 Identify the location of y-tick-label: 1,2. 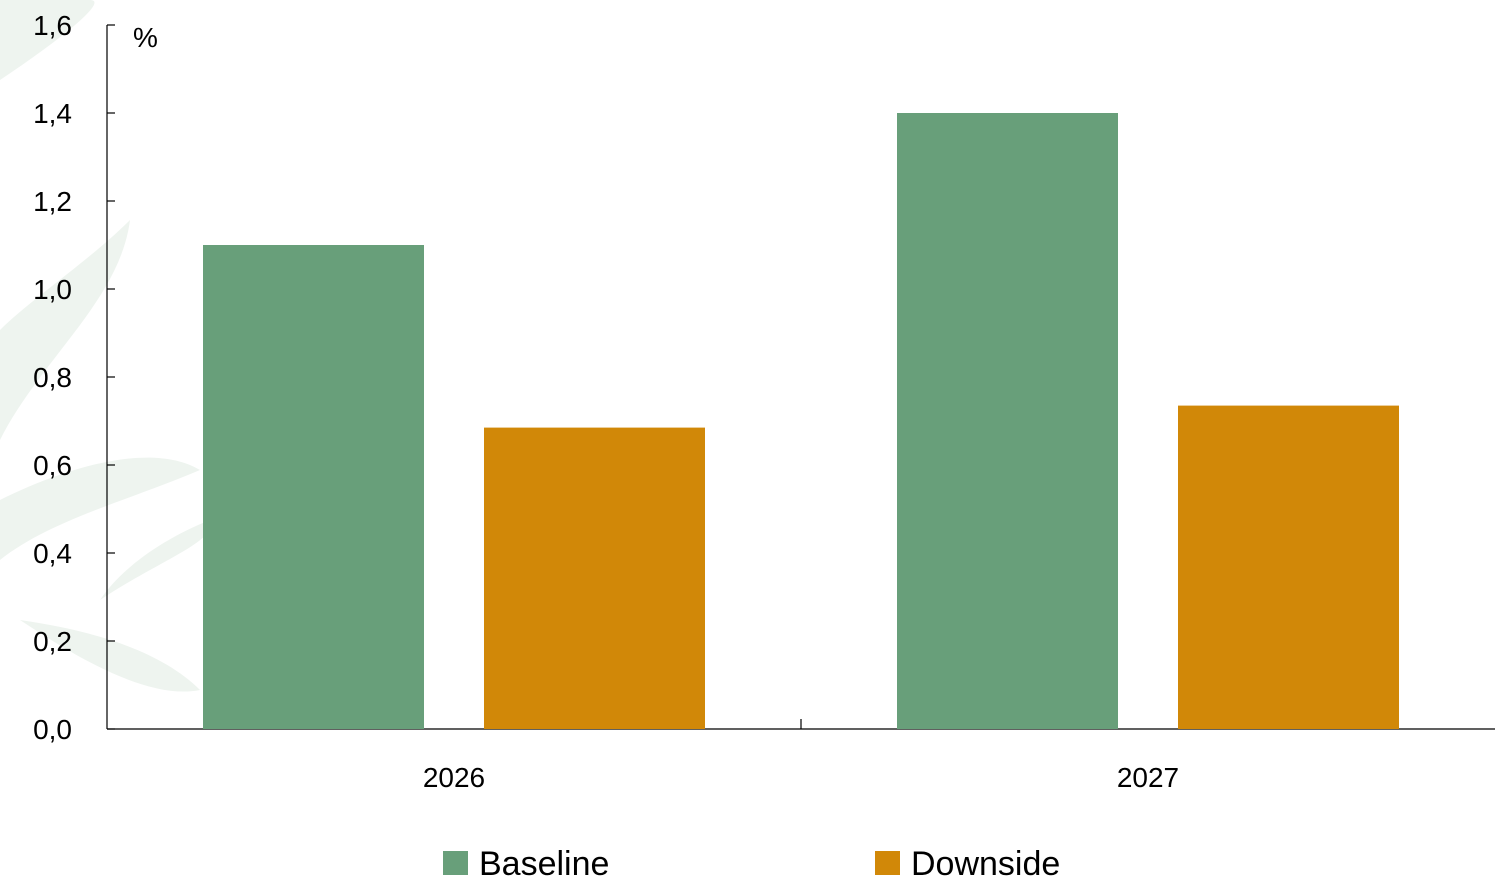
(52, 201).